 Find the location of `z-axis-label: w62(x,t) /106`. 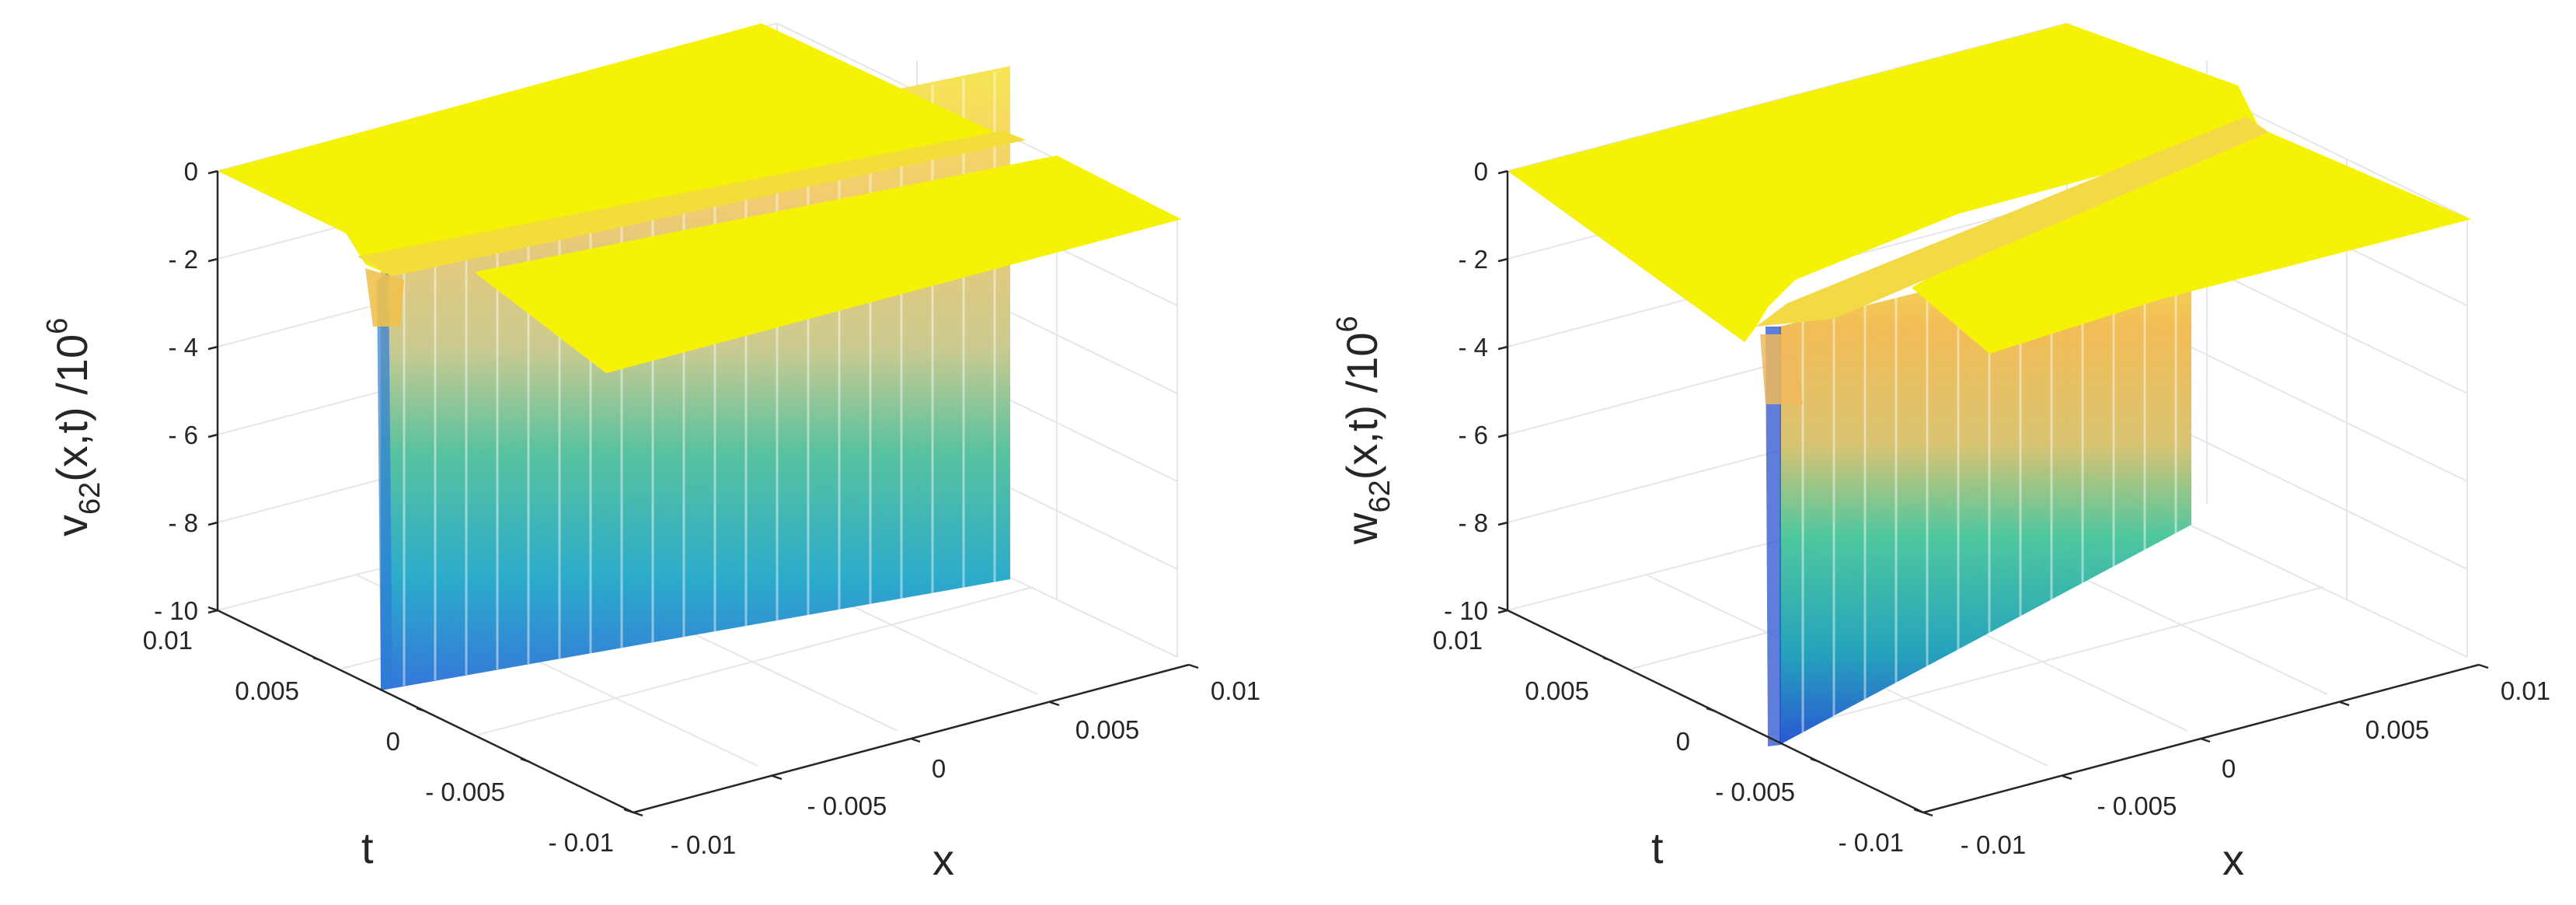

z-axis-label: w62(x,t) /106 is located at coordinates (1363, 430).